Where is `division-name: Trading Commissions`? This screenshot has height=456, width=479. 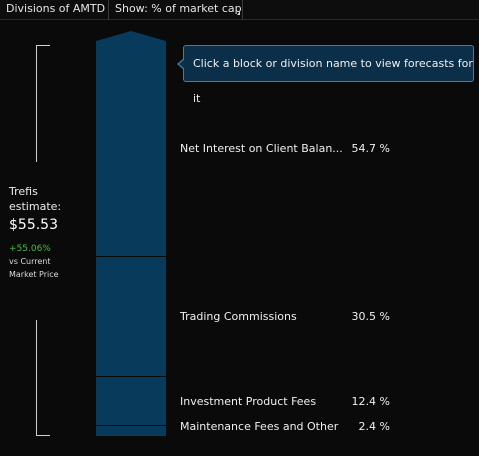 division-name: Trading Commissions is located at coordinates (238, 316).